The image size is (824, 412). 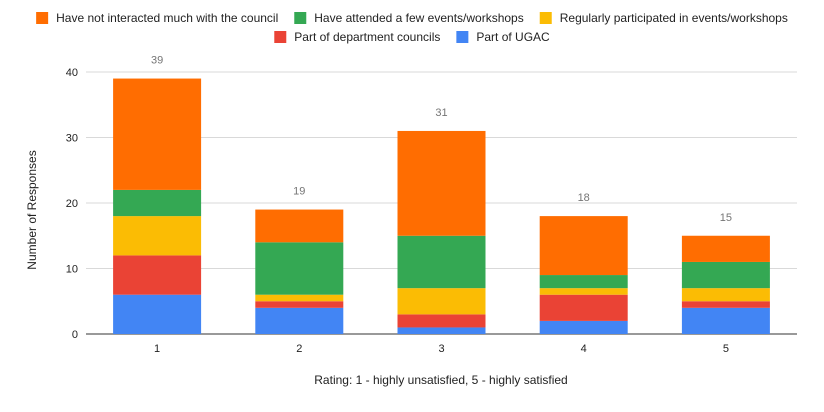 I want to click on legend-item: Part of UGAC, so click(x=503, y=37).